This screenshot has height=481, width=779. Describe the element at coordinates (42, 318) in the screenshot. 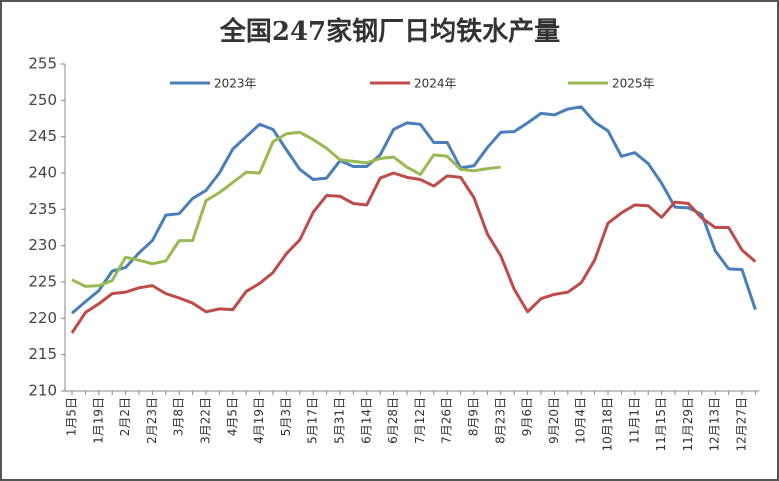

I see `y-tick-label: 220` at that location.